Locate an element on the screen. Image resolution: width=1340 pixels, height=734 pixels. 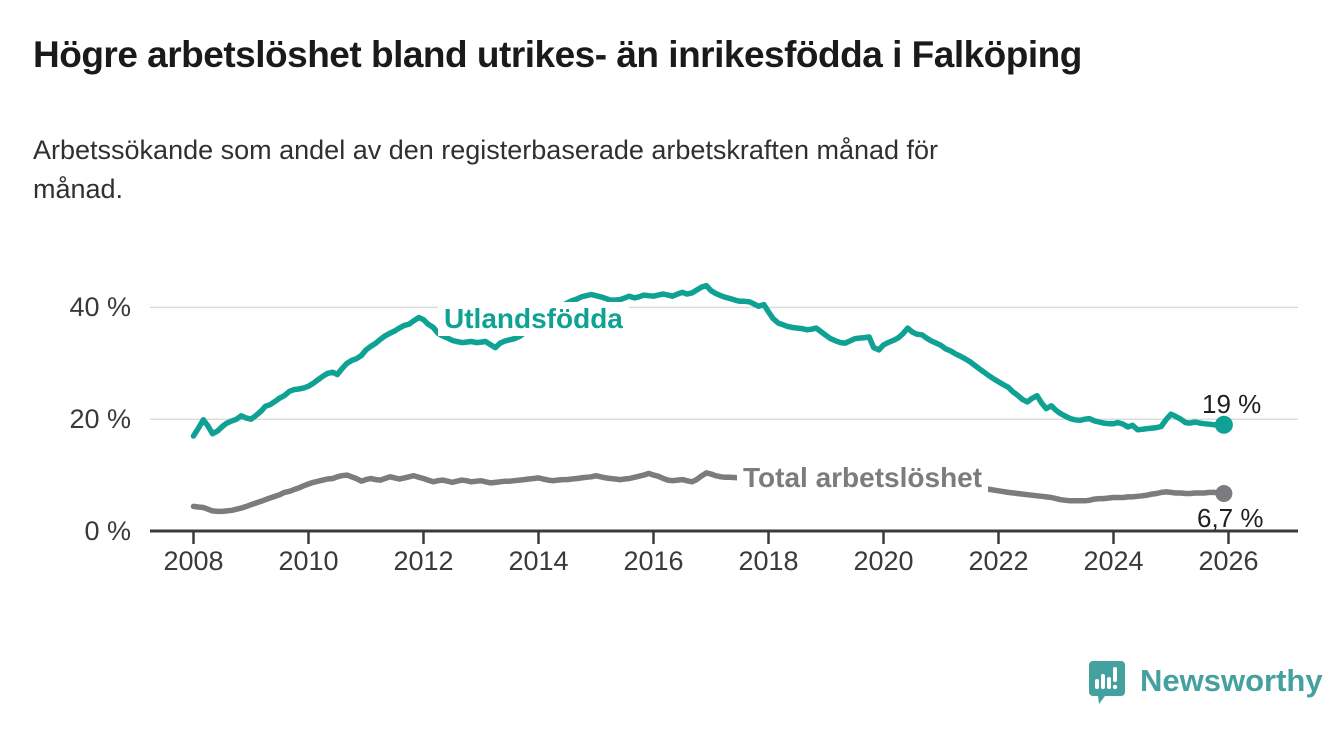
series-label-total-arbetsloshet: Total arbetslöshet is located at coordinates (863, 478).